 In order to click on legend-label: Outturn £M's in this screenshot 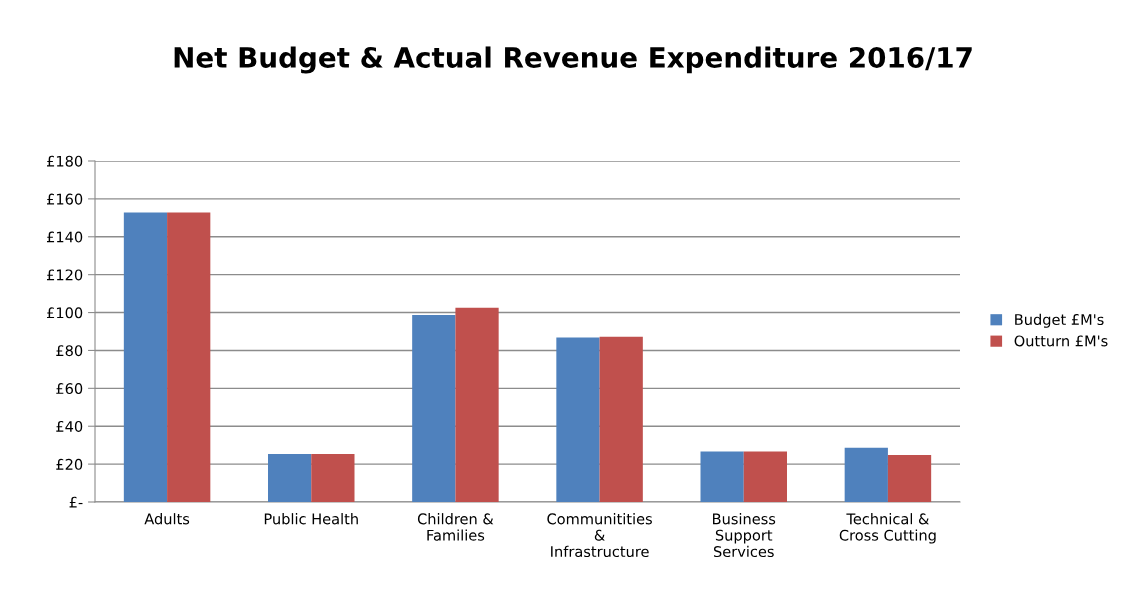, I will do `click(1061, 341)`.